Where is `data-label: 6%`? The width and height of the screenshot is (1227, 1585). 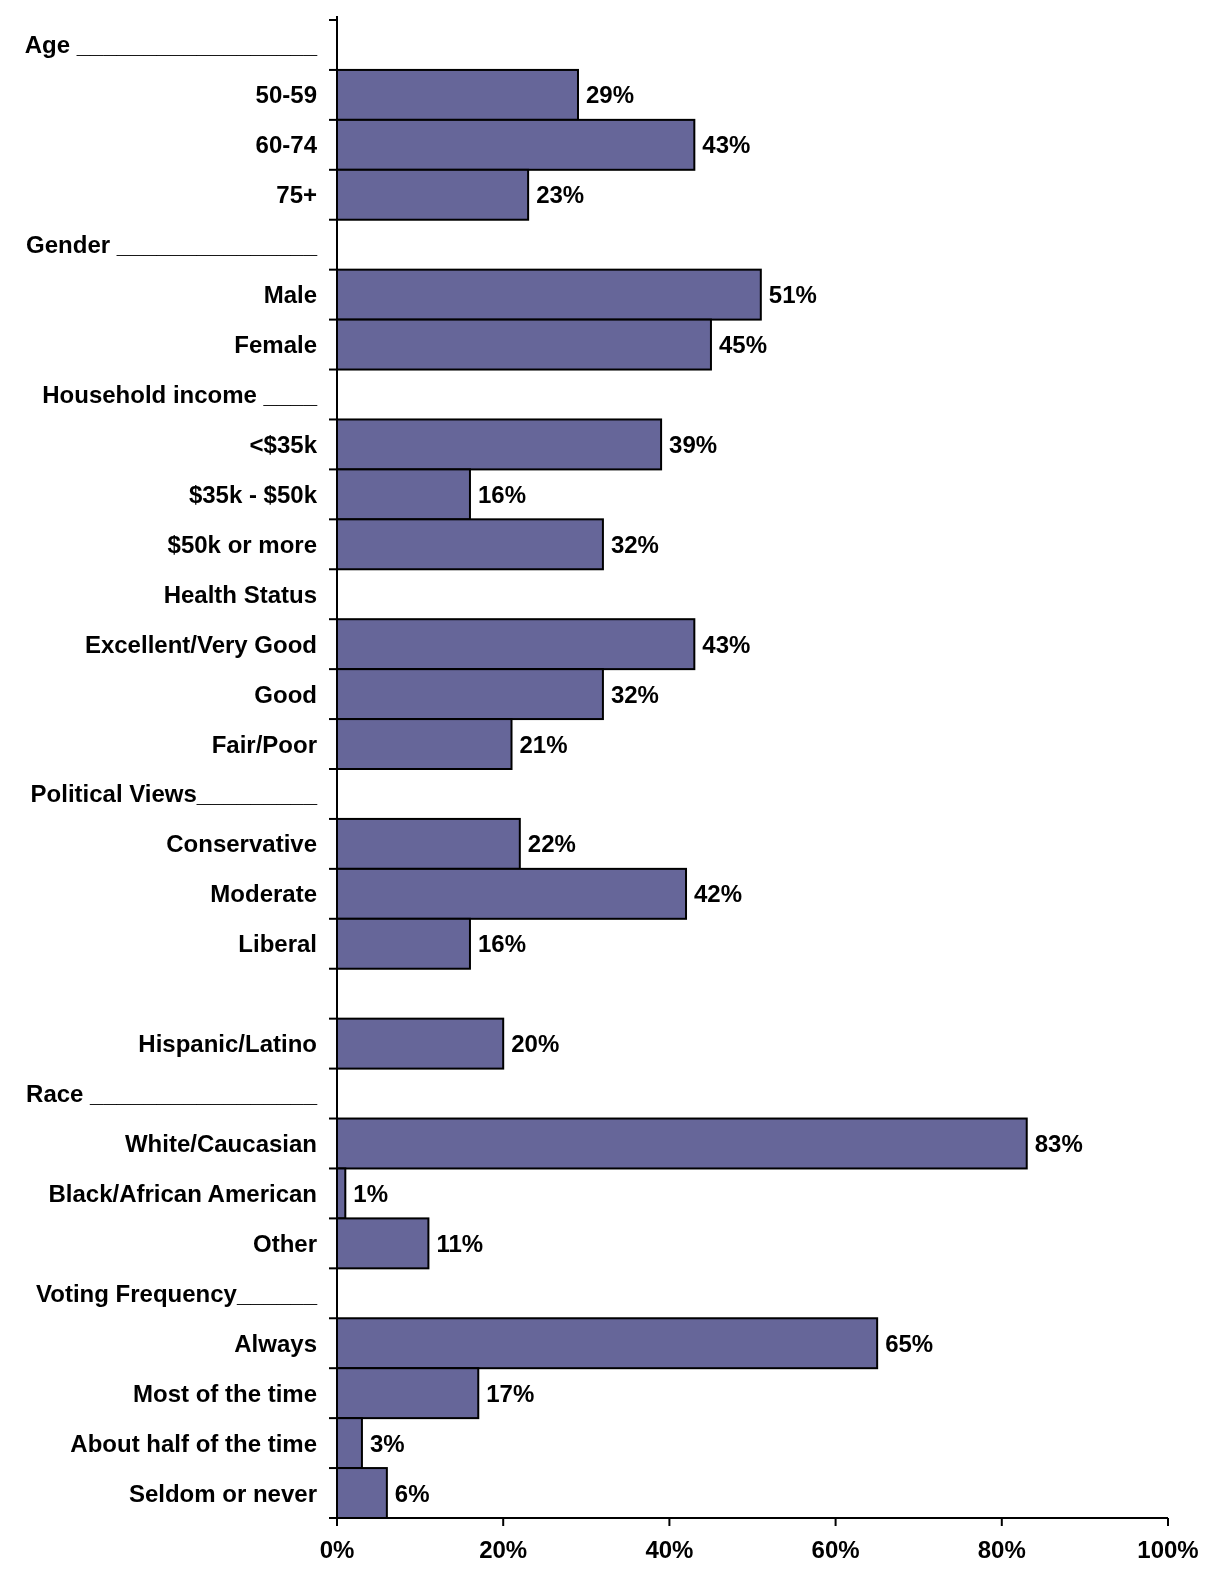 data-label: 6% is located at coordinates (412, 1493).